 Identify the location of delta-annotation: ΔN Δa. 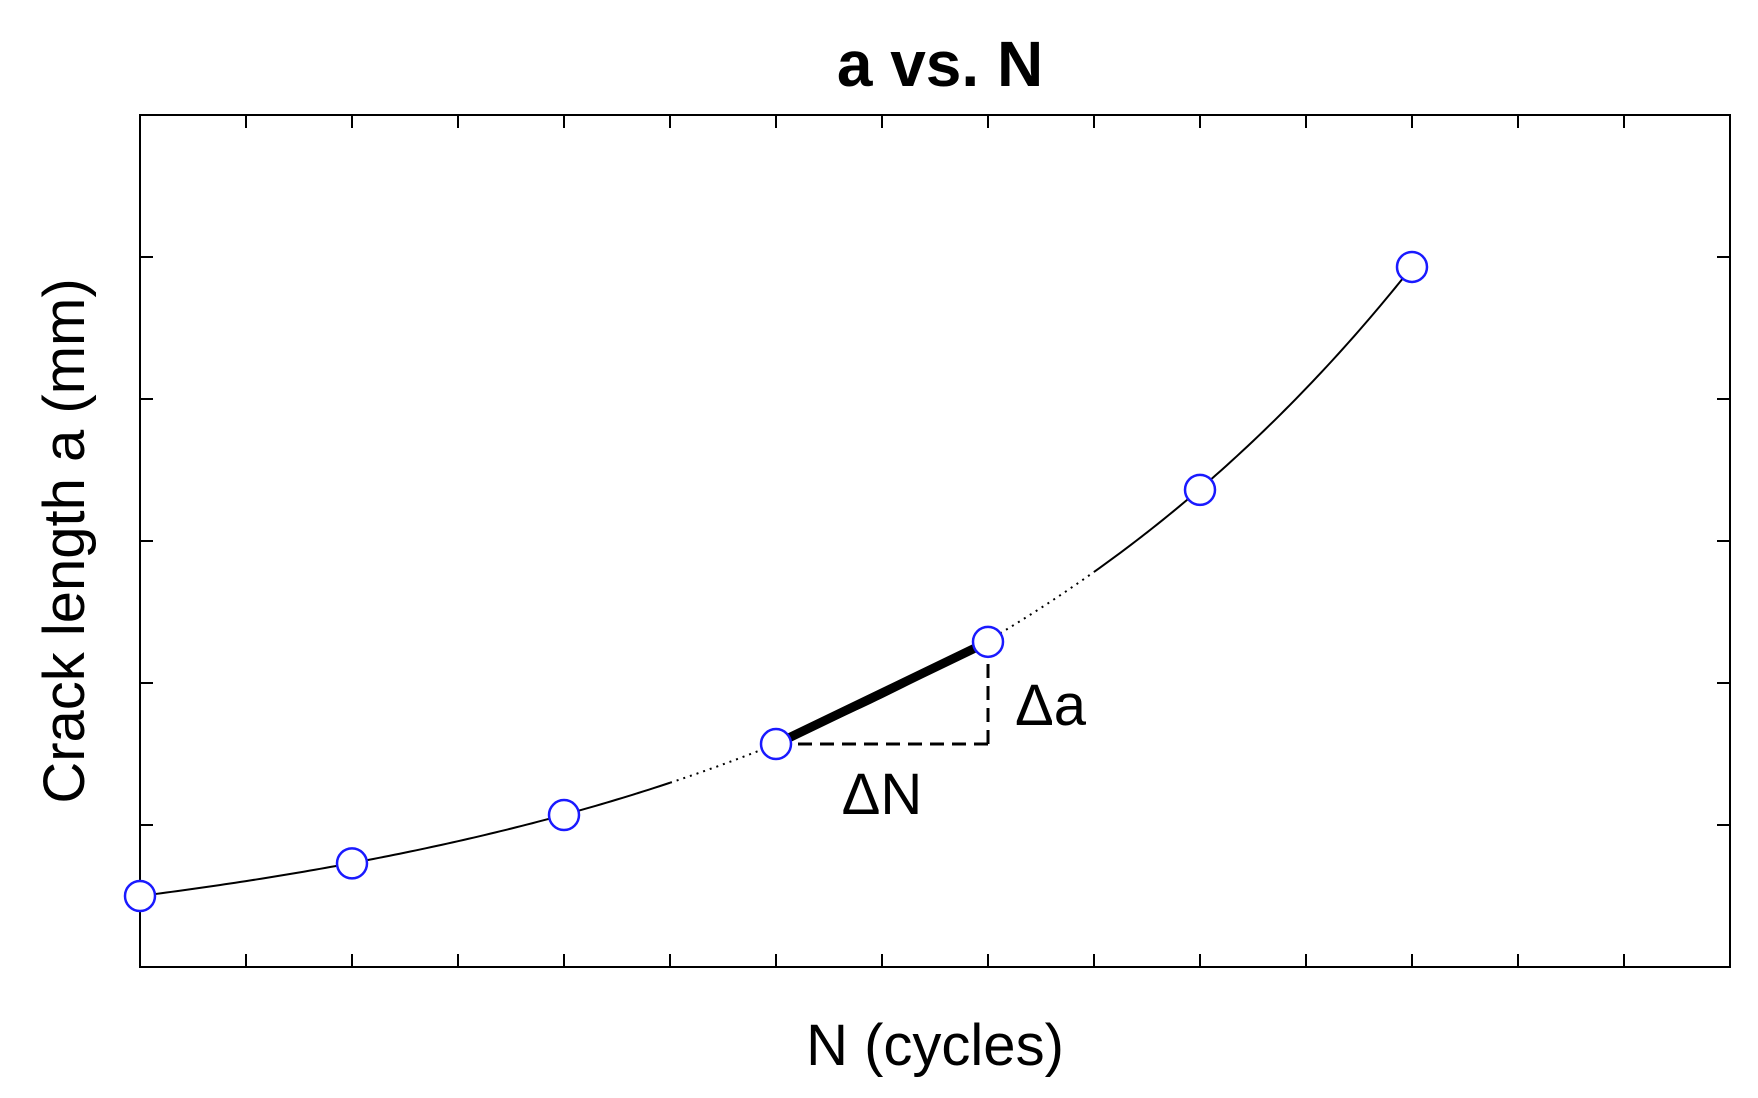
(929, 732).